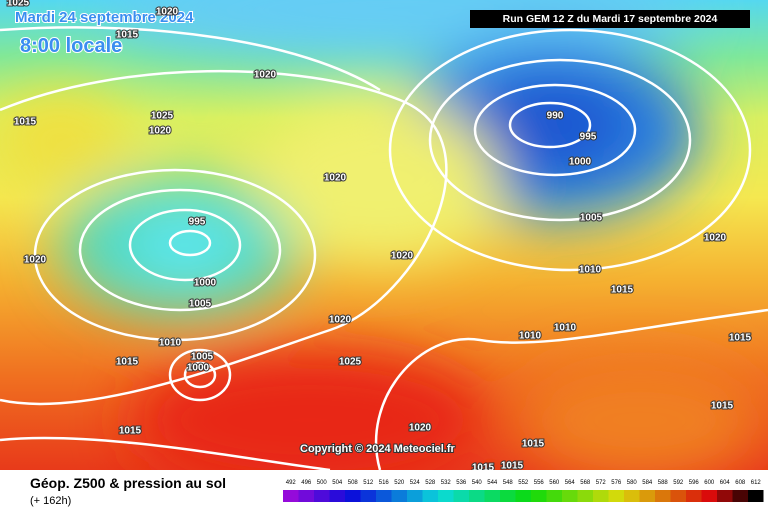  Describe the element at coordinates (492, 483) in the screenshot. I see `scale-label: 544` at that location.